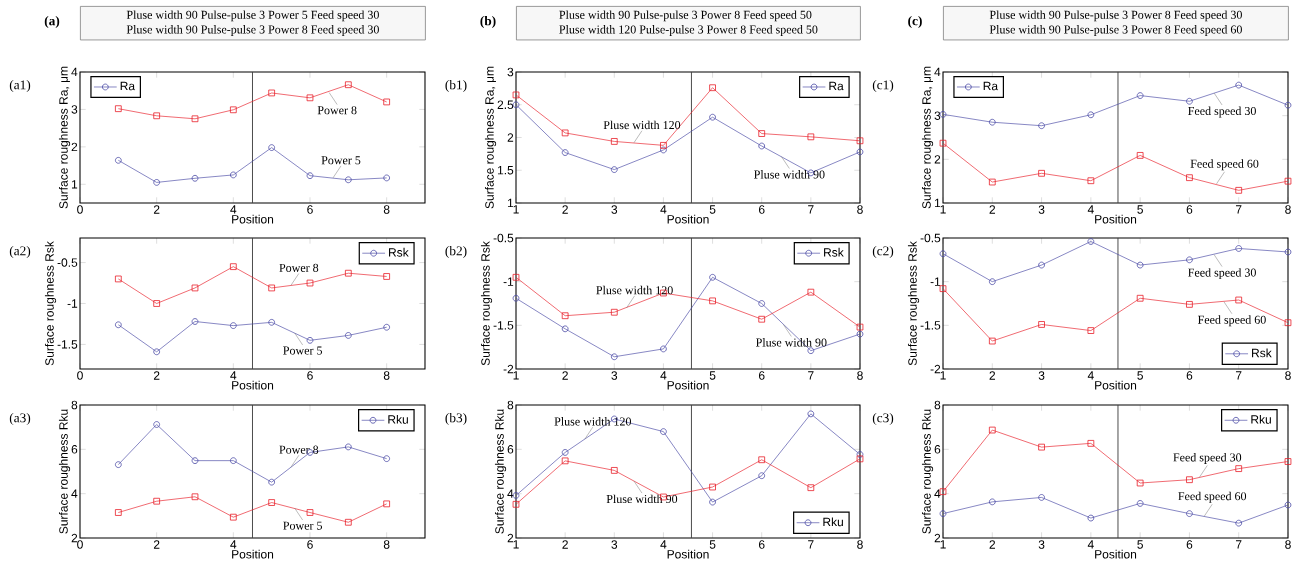  I want to click on text: (c), so click(915, 22).